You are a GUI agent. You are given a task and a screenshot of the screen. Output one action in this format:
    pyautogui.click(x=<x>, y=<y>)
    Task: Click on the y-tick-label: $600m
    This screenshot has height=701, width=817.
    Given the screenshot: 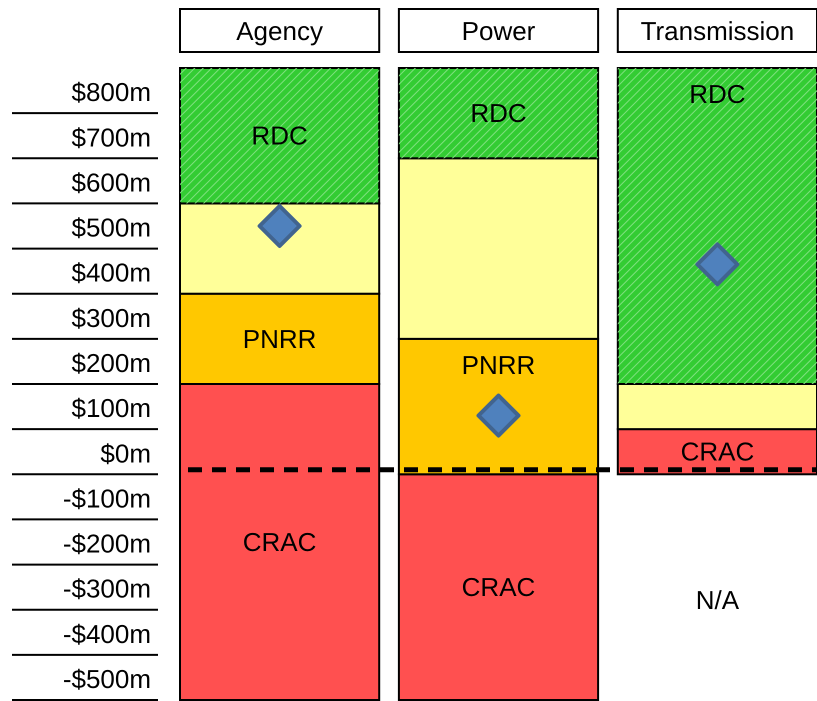 What is the action you would take?
    pyautogui.click(x=111, y=182)
    